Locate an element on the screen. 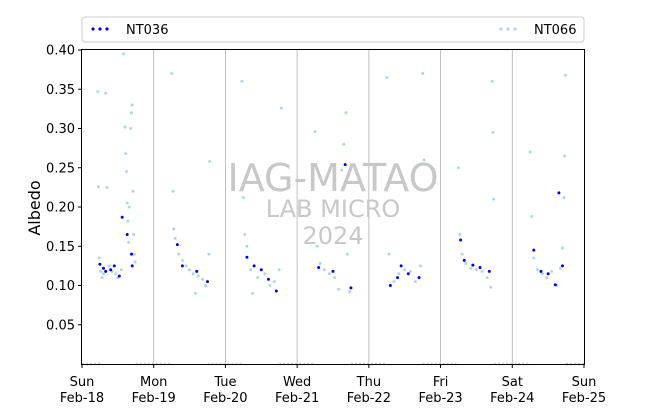 The width and height of the screenshot is (650, 409). legend-box is located at coordinates (333, 29).